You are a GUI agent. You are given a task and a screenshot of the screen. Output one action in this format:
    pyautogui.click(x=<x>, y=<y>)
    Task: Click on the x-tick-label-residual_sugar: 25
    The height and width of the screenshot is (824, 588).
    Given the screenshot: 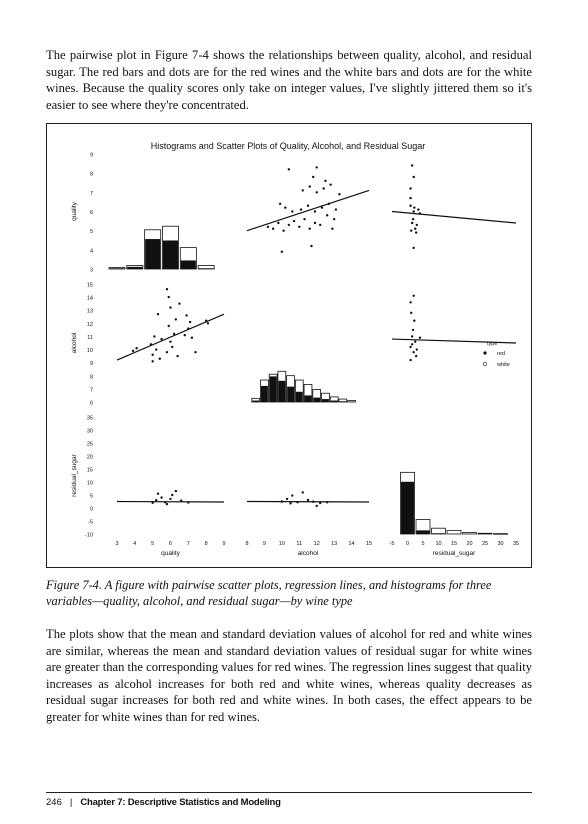 What is the action you would take?
    pyautogui.click(x=485, y=544)
    